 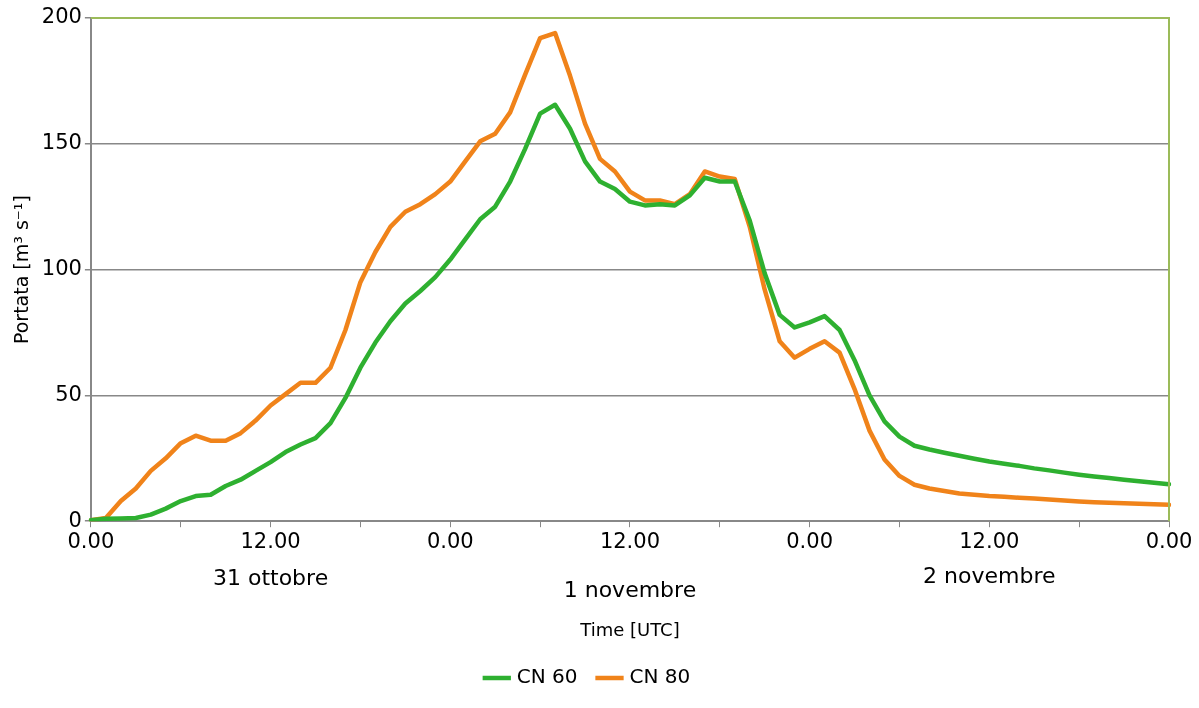 I want to click on y-axis-title: Portata [m³ s⁻¹], so click(x=21, y=270).